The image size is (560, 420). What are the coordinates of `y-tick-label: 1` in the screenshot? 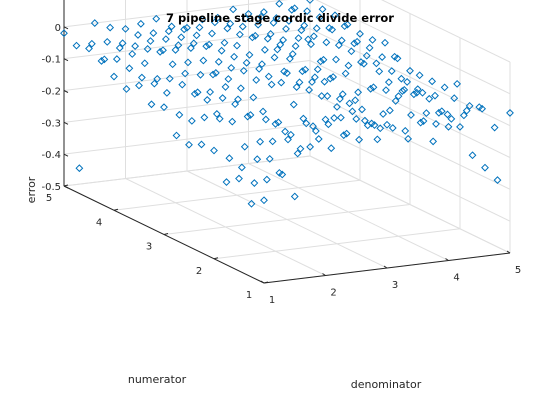 It's located at (249, 295).